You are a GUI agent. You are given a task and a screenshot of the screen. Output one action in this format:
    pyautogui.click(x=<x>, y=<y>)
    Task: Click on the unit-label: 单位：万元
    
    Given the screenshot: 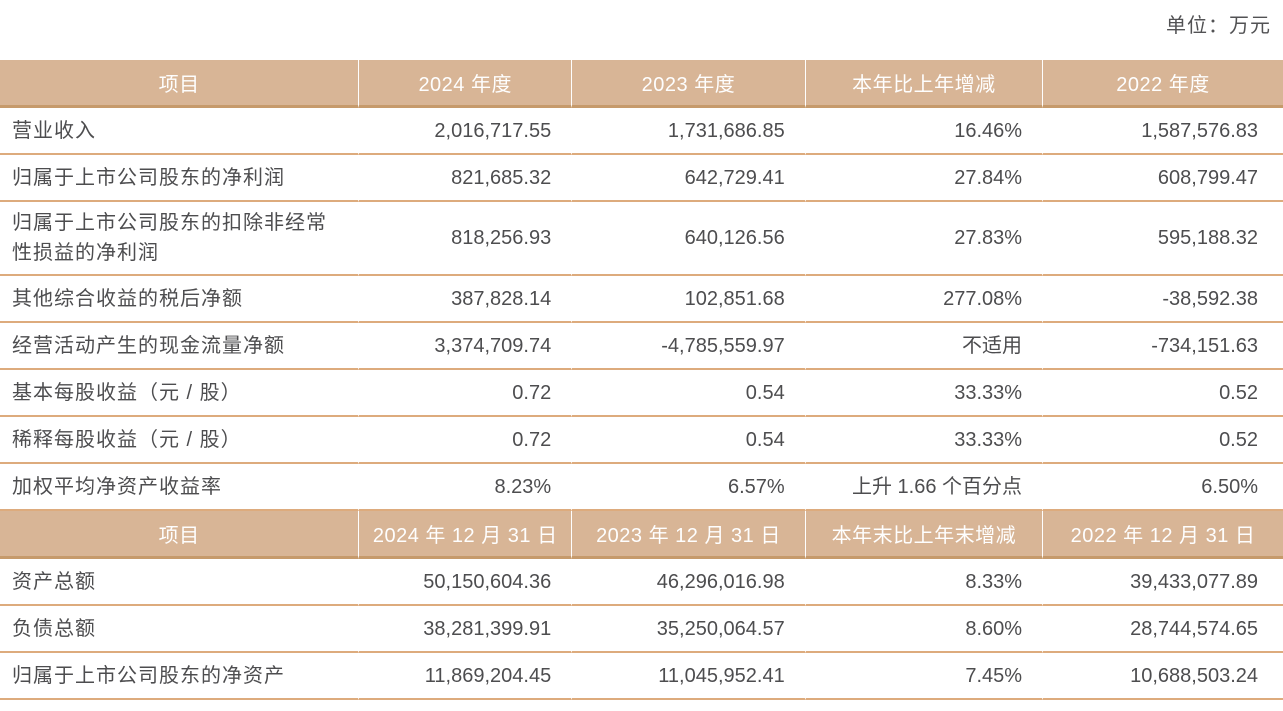 What is the action you would take?
    pyautogui.click(x=1218, y=26)
    